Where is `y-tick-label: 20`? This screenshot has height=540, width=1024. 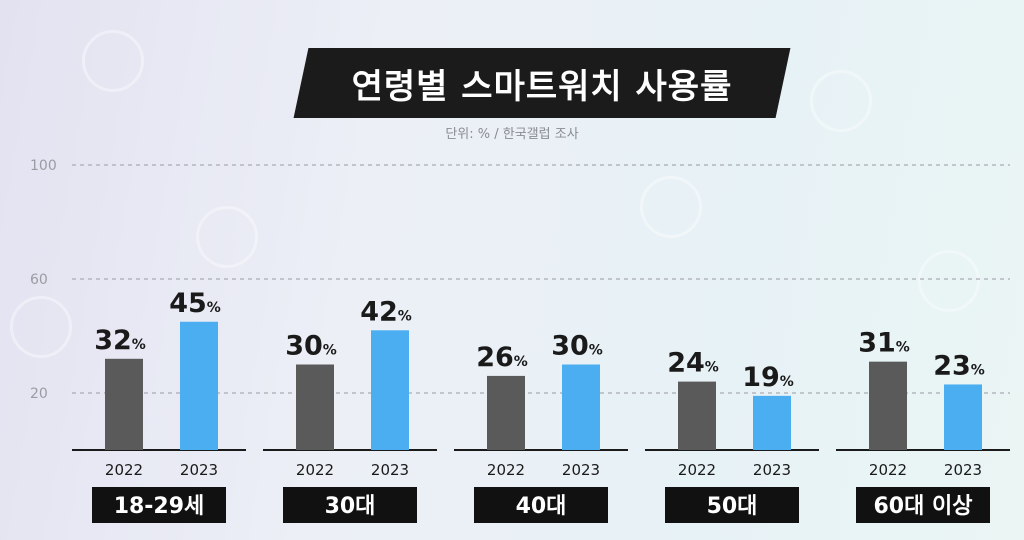 y-tick-label: 20 is located at coordinates (39, 394).